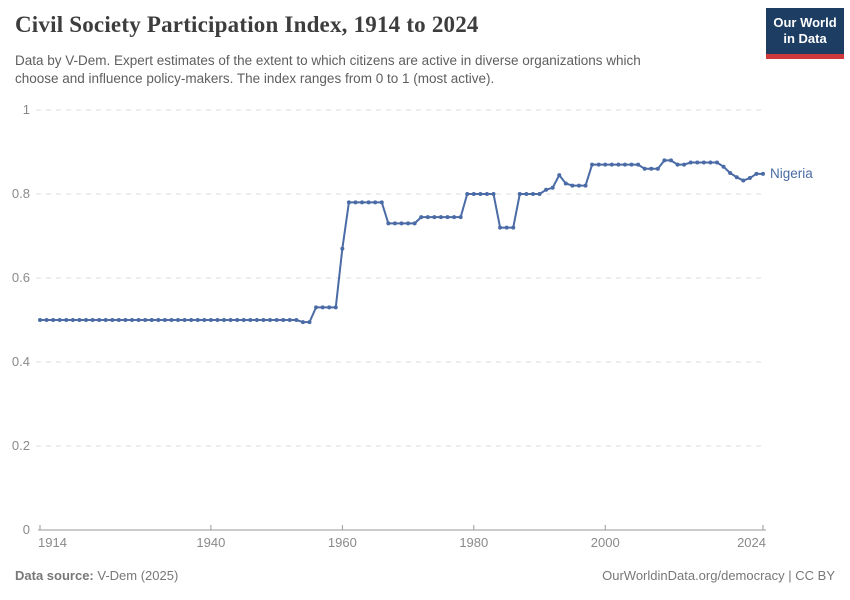 Image resolution: width=850 pixels, height=600 pixels. Describe the element at coordinates (718, 575) in the screenshot. I see `license-note: OurWorldinData.org/democracy | CC BY` at that location.